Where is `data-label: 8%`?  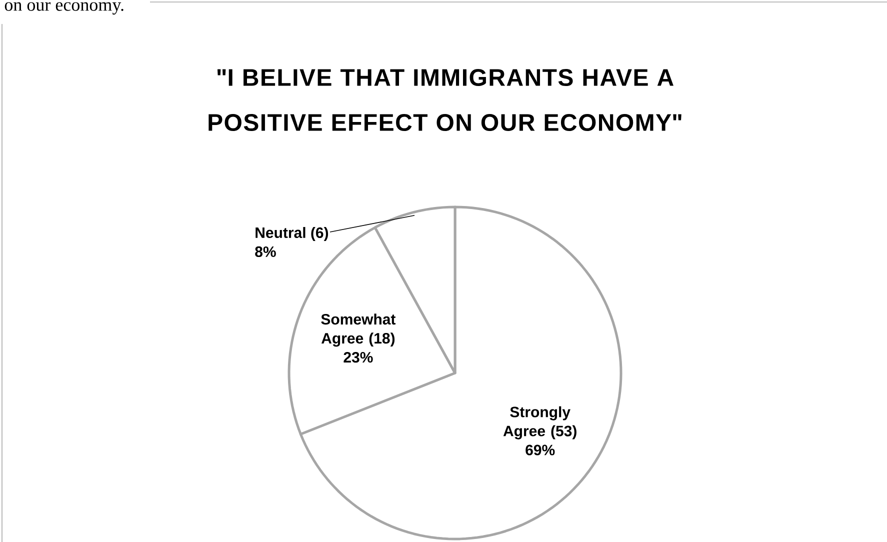
data-label: 8% is located at coordinates (265, 252).